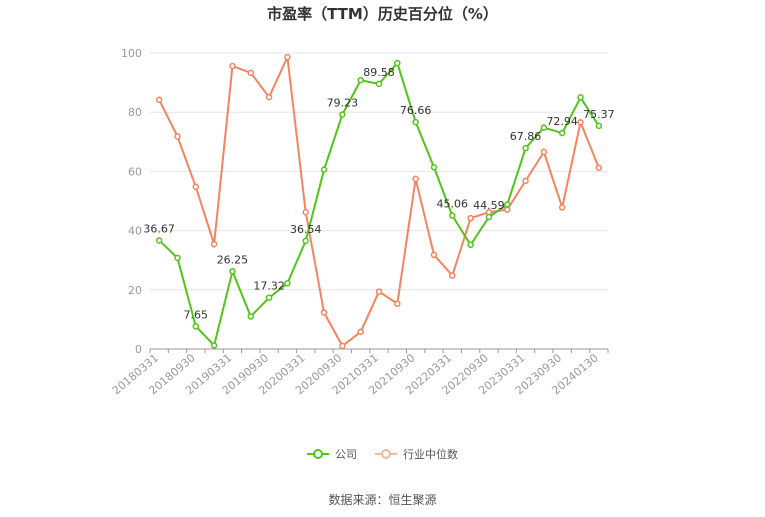  Describe the element at coordinates (131, 53) in the screenshot. I see `y-tick-label: 100` at that location.